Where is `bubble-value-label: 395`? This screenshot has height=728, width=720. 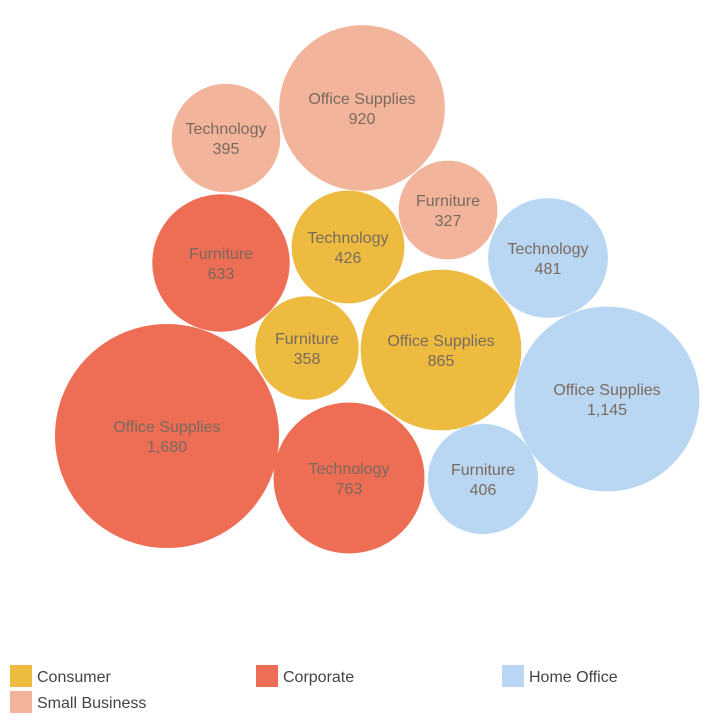
bubble-value-label: 395 is located at coordinates (226, 149).